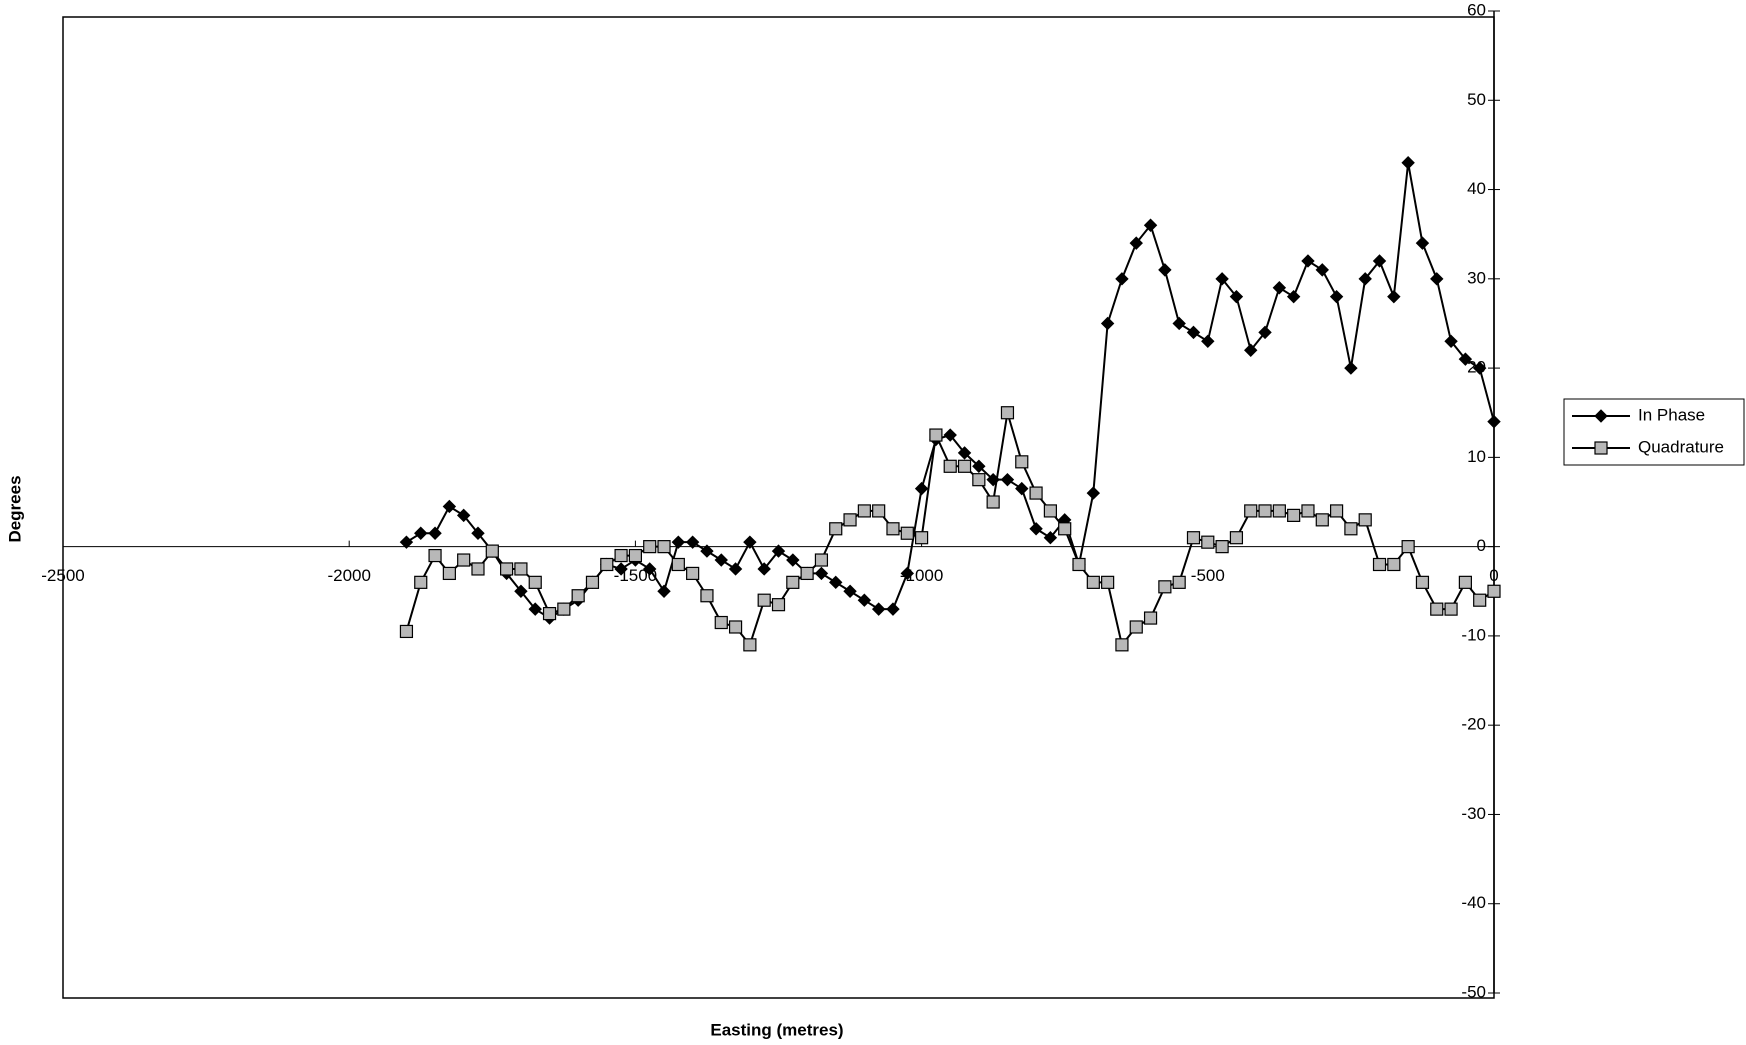 The width and height of the screenshot is (1746, 1045). I want to click on legend-marker, so click(1601, 448).